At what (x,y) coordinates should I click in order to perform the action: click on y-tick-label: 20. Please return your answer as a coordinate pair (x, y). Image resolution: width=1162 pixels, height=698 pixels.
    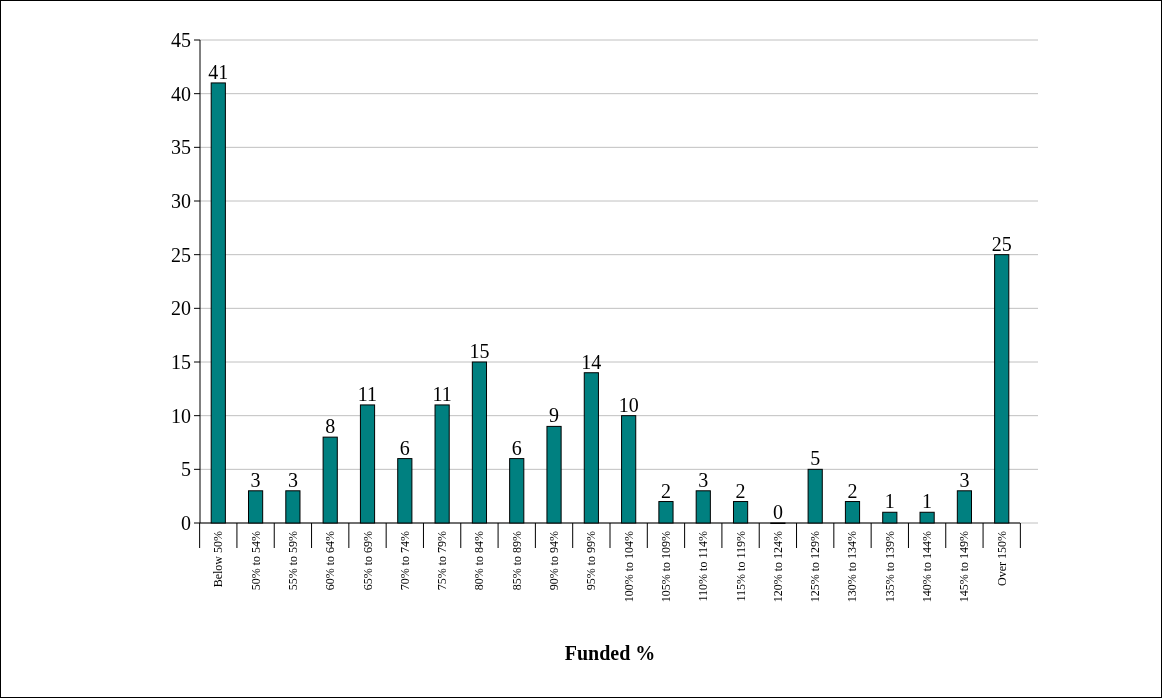
    Looking at the image, I should click on (181, 308).